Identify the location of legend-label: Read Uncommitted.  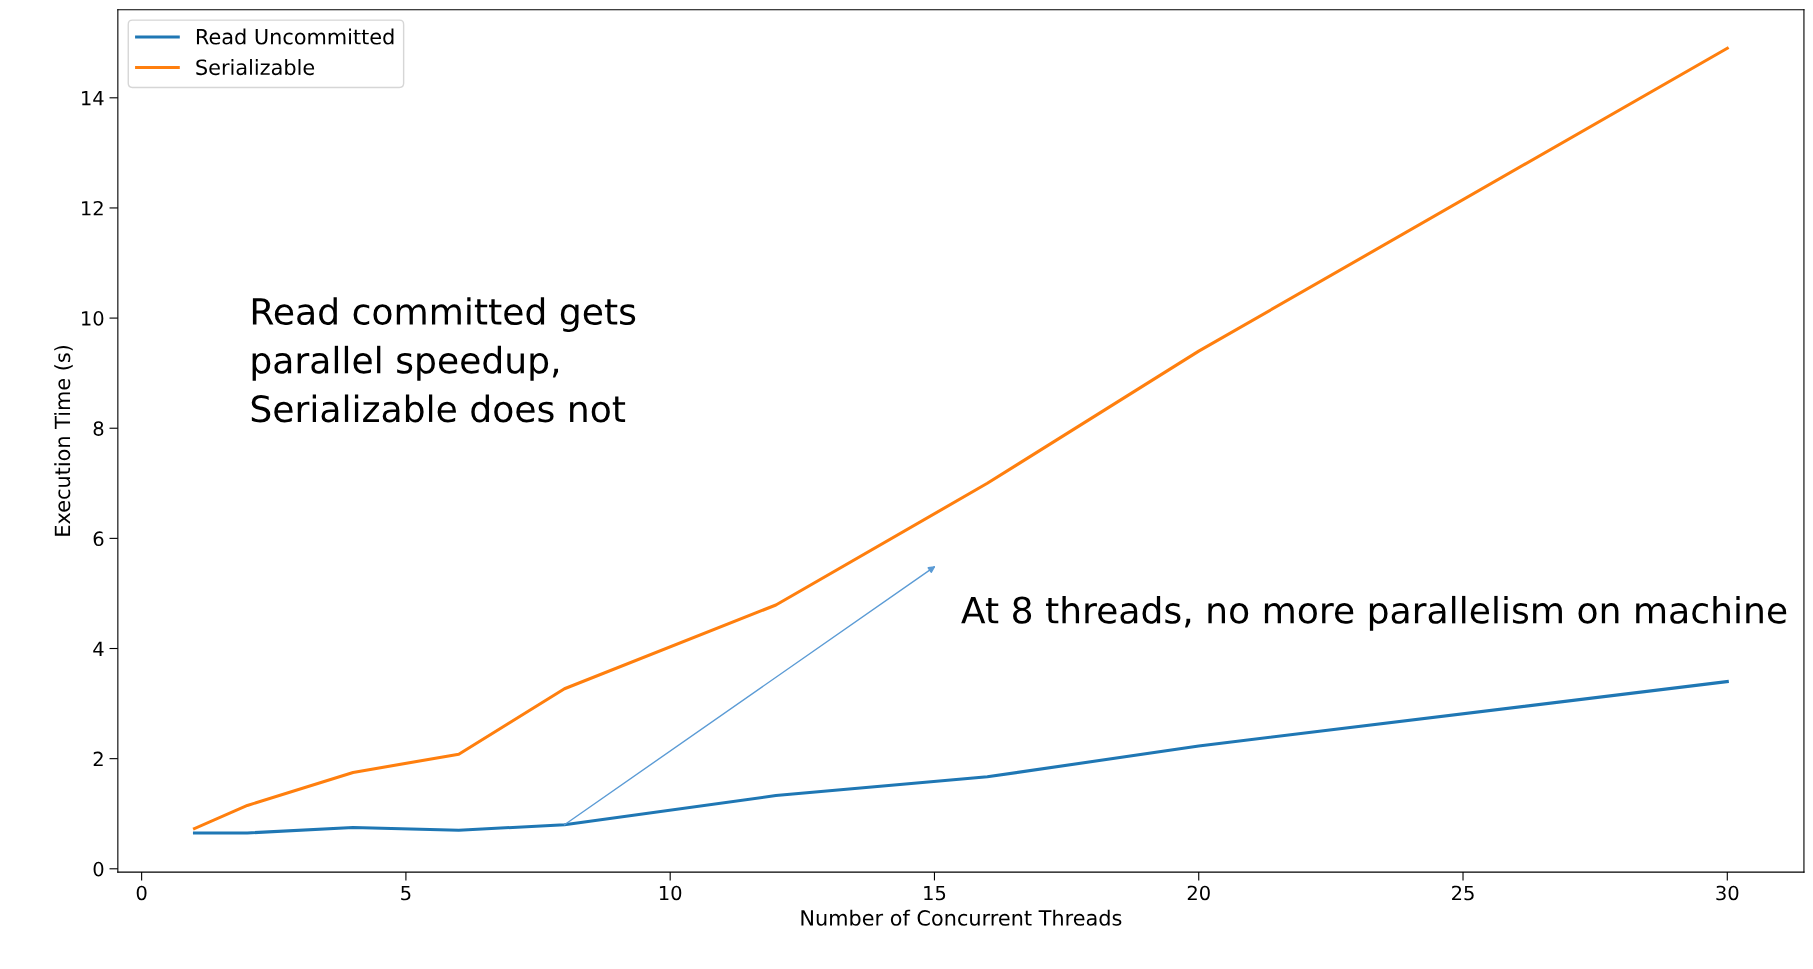
(295, 36).